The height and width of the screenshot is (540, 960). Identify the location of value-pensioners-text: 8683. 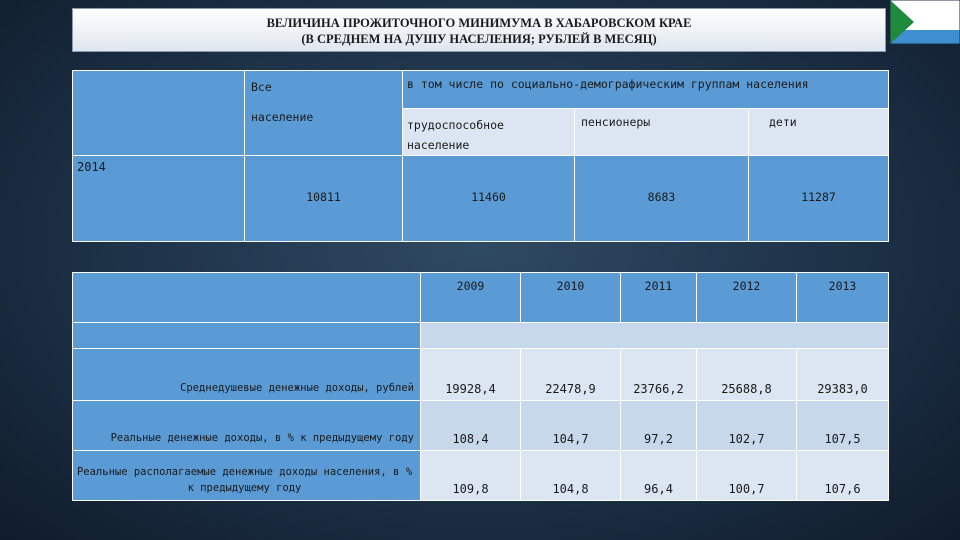
(661, 197).